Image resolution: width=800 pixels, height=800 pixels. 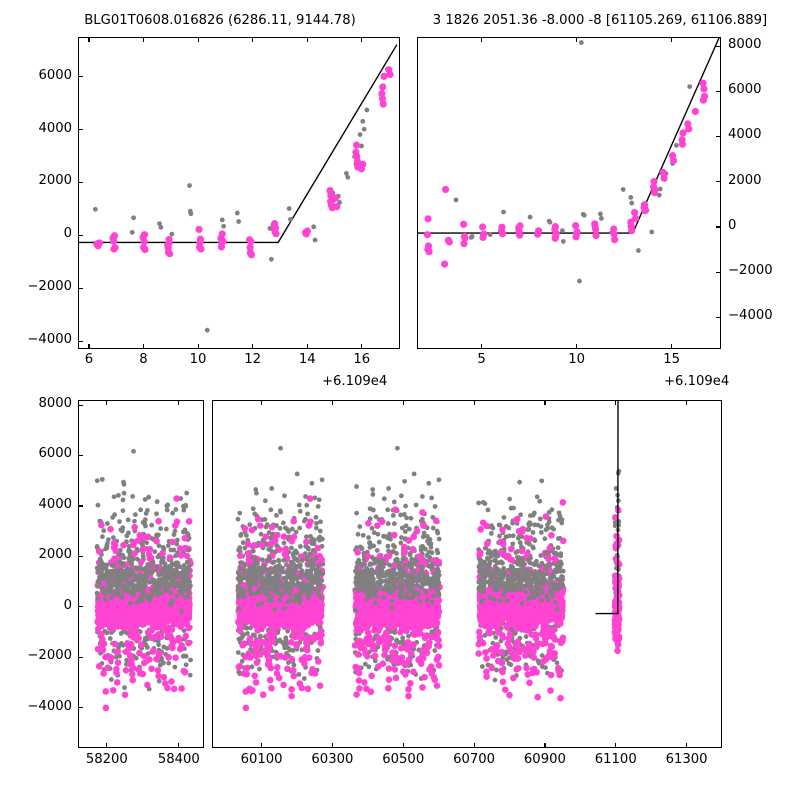 I want to click on tr-x-offset-text: +6.109e4, so click(x=697, y=381).